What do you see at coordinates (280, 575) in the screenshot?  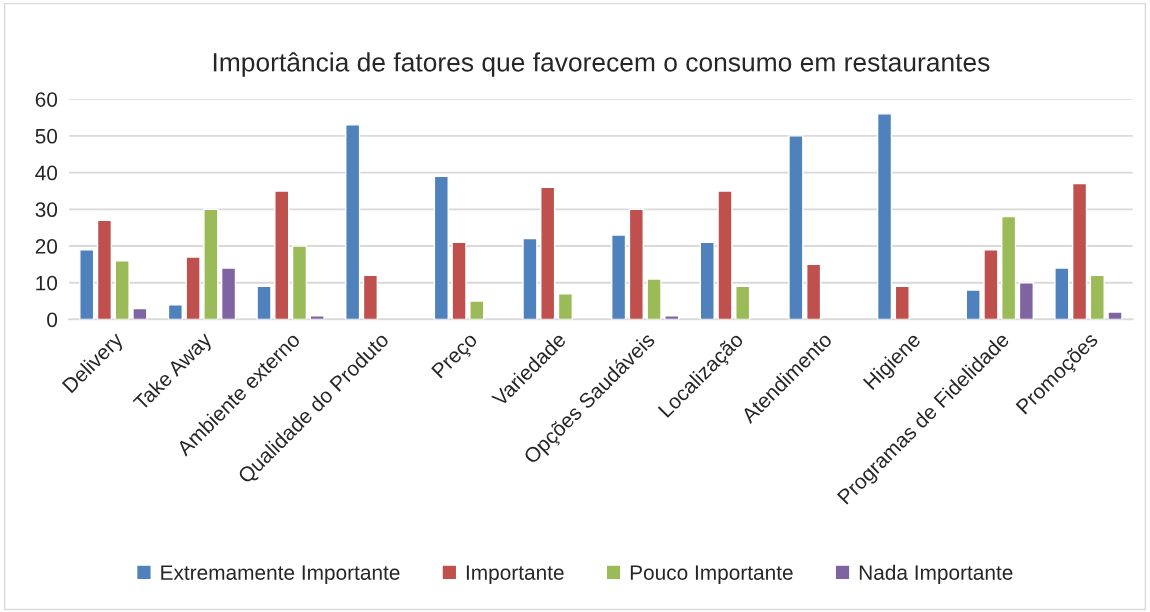 I see `legend-label: Extremamente Importante` at bounding box center [280, 575].